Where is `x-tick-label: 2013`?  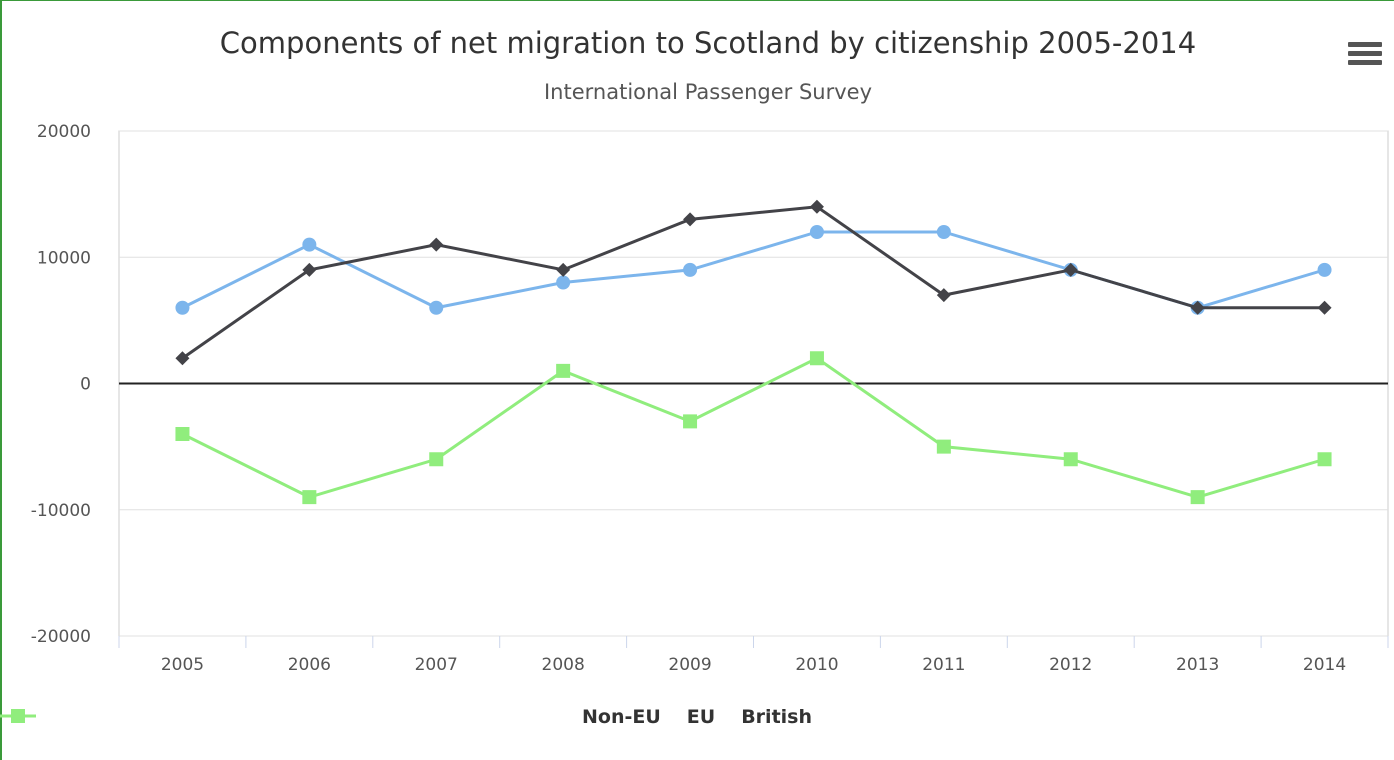
x-tick-label: 2013 is located at coordinates (1197, 665).